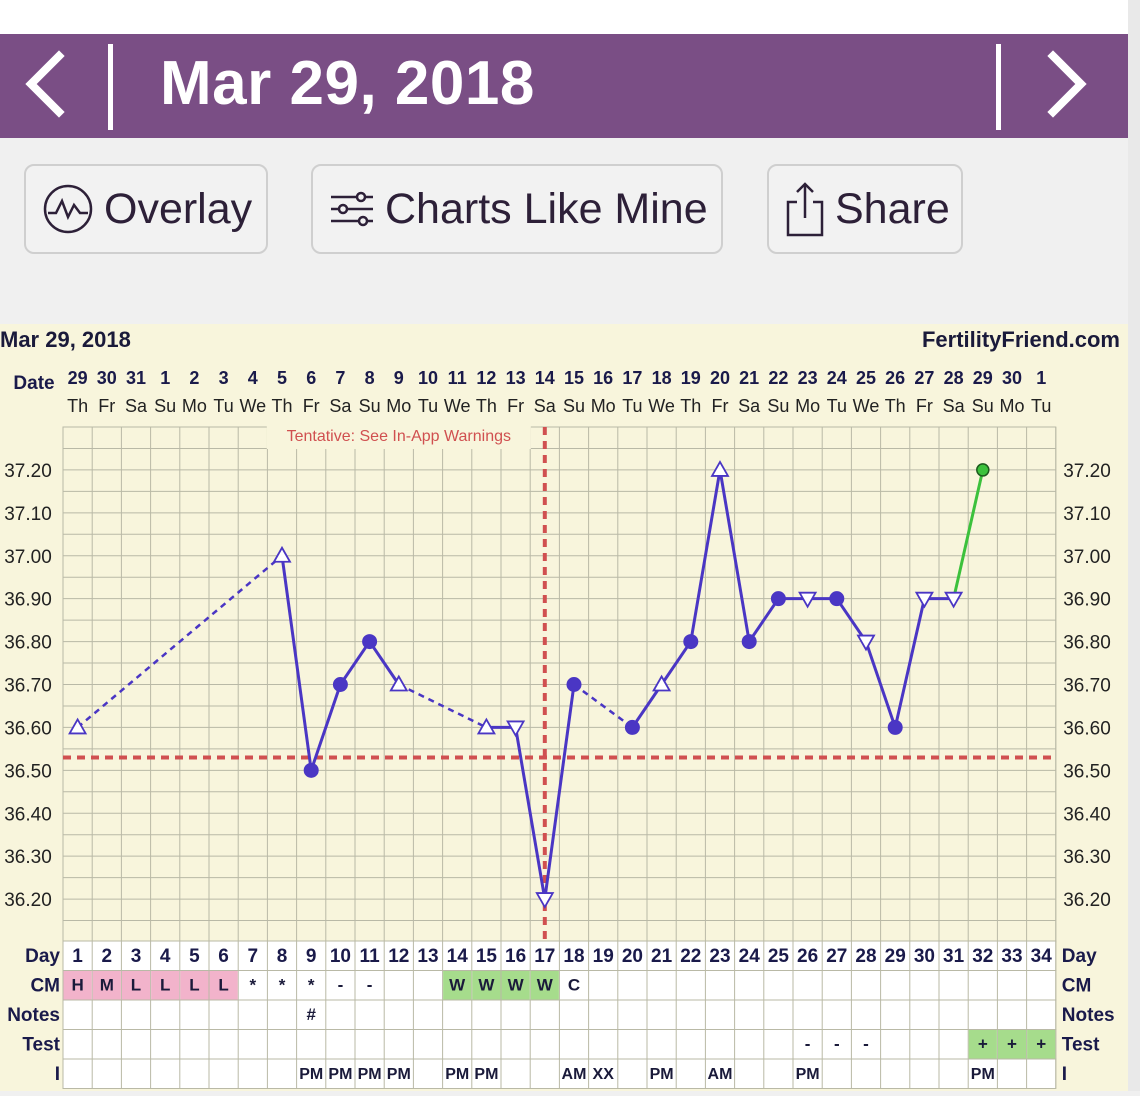 The width and height of the screenshot is (1140, 1096). What do you see at coordinates (1067, 86) in the screenshot?
I see `next-day-button` at bounding box center [1067, 86].